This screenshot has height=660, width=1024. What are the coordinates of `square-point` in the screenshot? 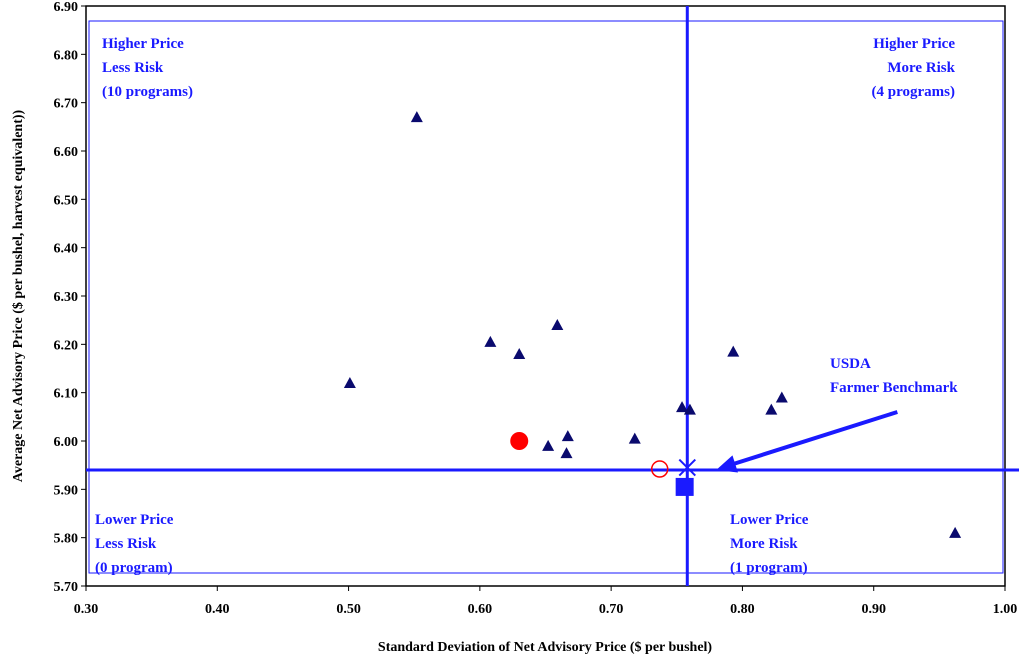 It's located at (684, 486).